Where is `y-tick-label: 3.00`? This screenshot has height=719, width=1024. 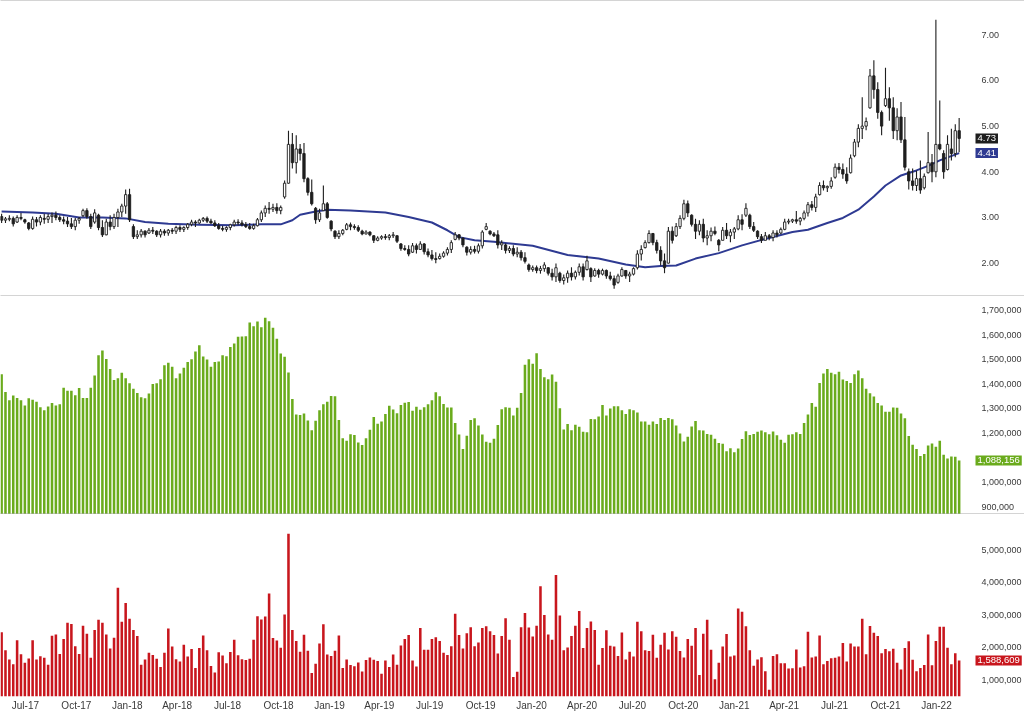 y-tick-label: 3.00 is located at coordinates (990, 217).